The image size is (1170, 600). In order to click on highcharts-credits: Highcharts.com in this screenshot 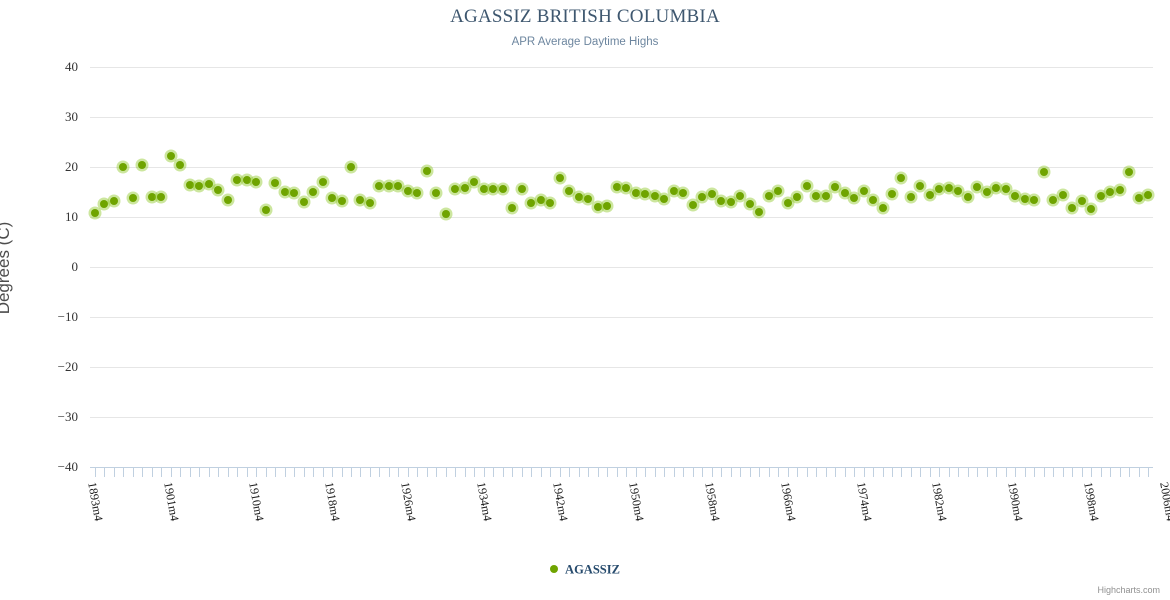, I will do `click(1128, 590)`.